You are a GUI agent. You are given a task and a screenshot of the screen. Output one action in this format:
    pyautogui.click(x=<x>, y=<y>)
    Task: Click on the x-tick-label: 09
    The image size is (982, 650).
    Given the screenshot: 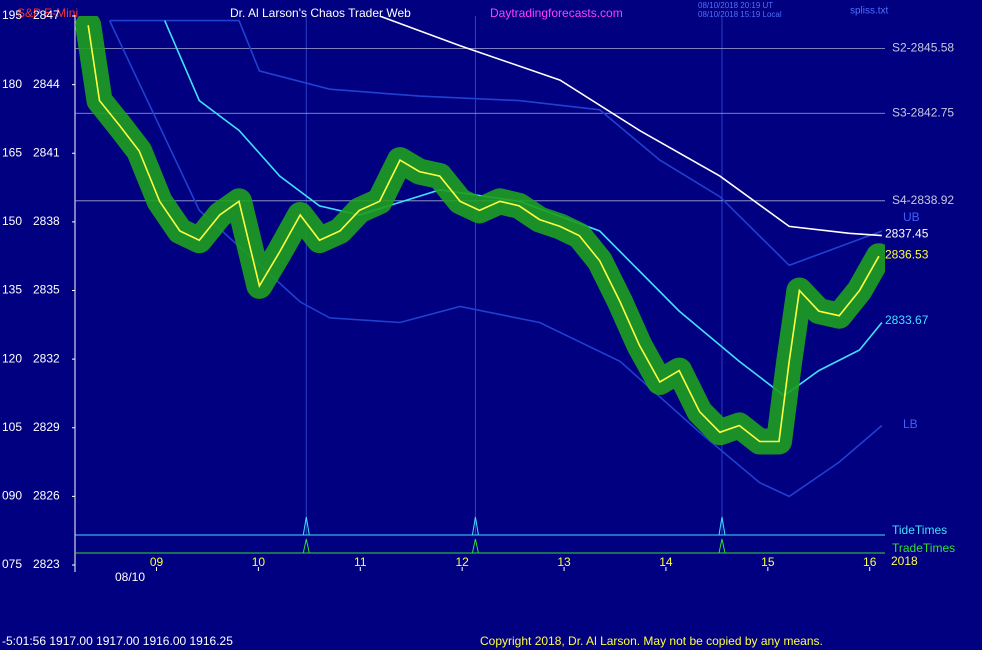 What is the action you would take?
    pyautogui.click(x=157, y=562)
    